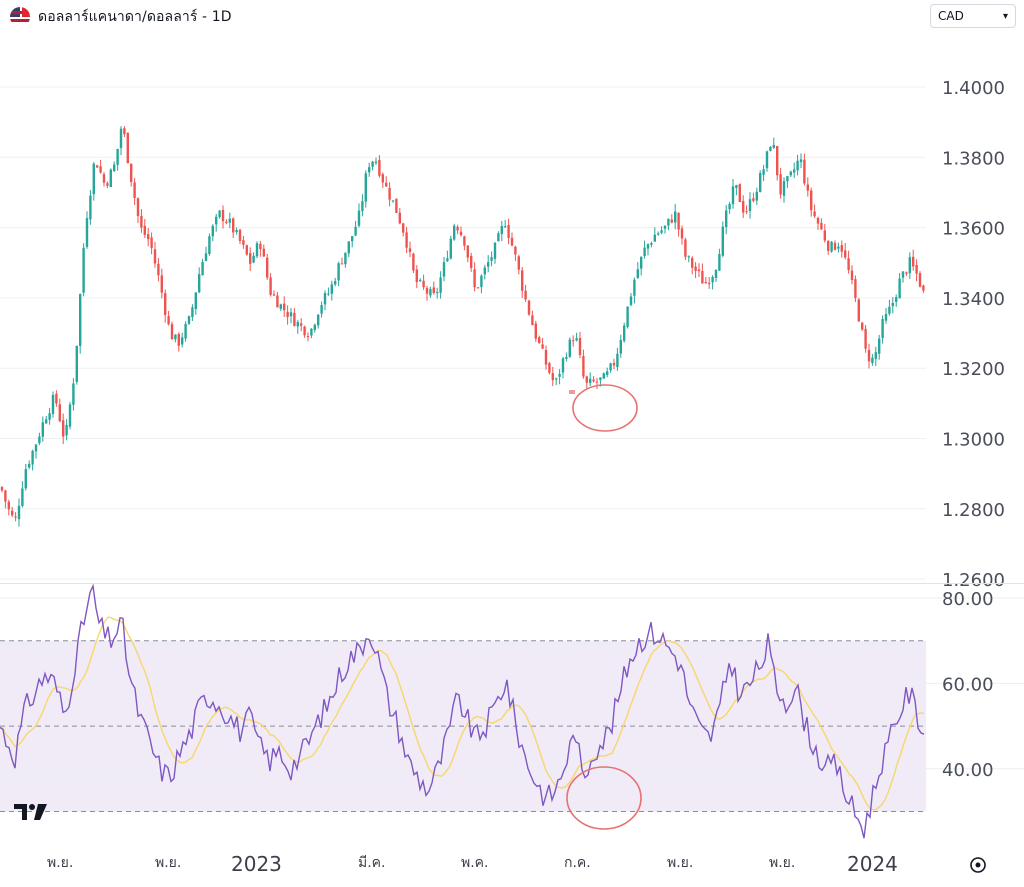  What do you see at coordinates (372, 863) in the screenshot?
I see `time-tick-label: มี.ค.` at bounding box center [372, 863].